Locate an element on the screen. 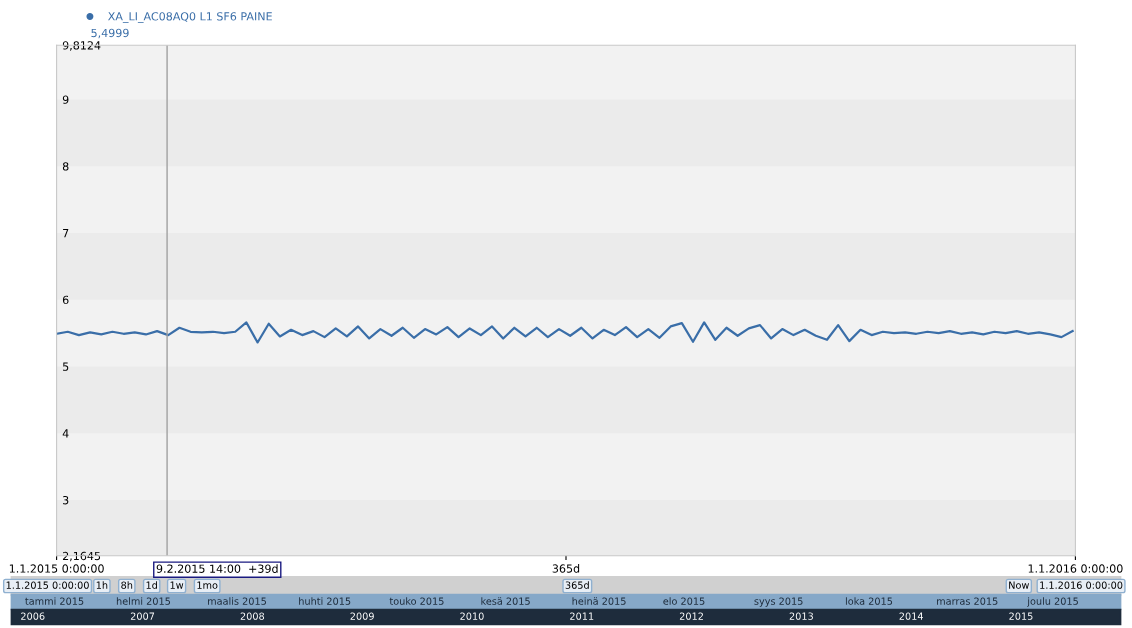 The height and width of the screenshot is (628, 1132). y-tick-label: 4 is located at coordinates (65, 433).